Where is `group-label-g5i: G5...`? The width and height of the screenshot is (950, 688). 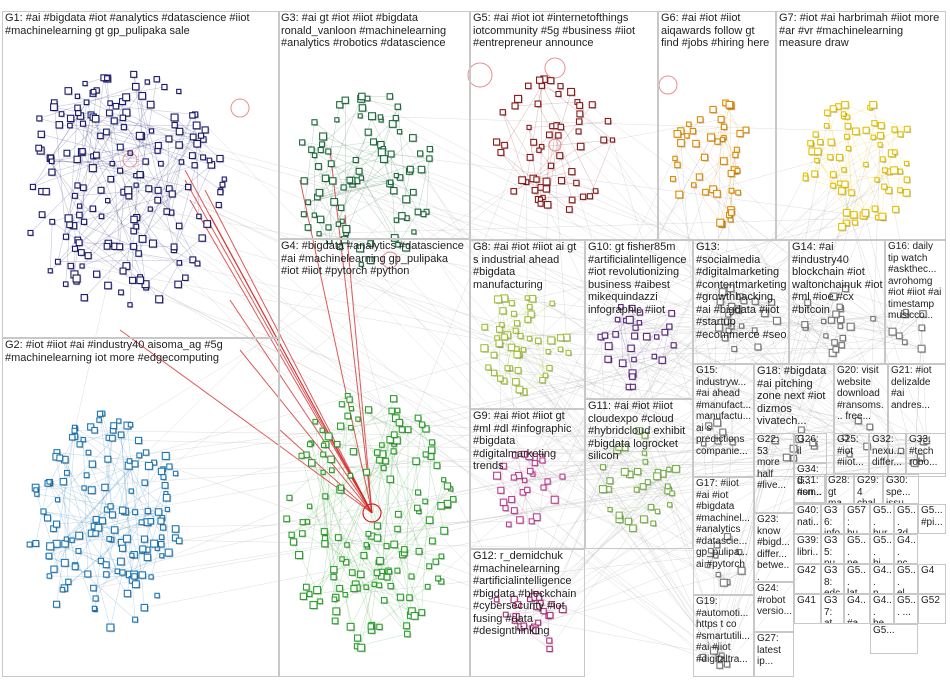 group-label-g5i: G5... is located at coordinates (884, 630).